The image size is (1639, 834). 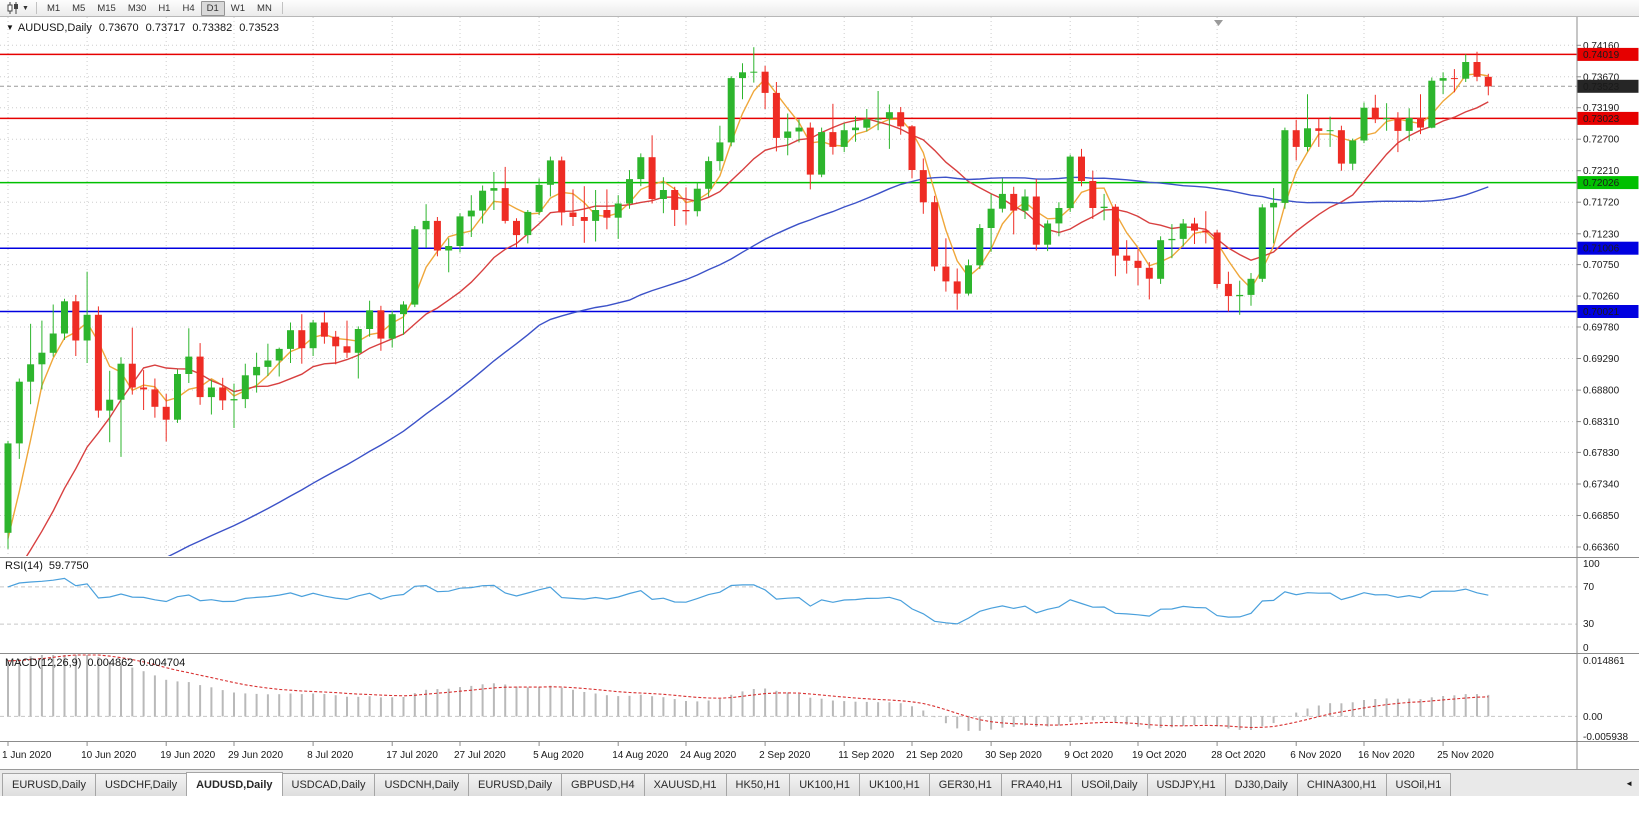 I want to click on svg-text: 19 Oct 2020, so click(x=1159, y=755).